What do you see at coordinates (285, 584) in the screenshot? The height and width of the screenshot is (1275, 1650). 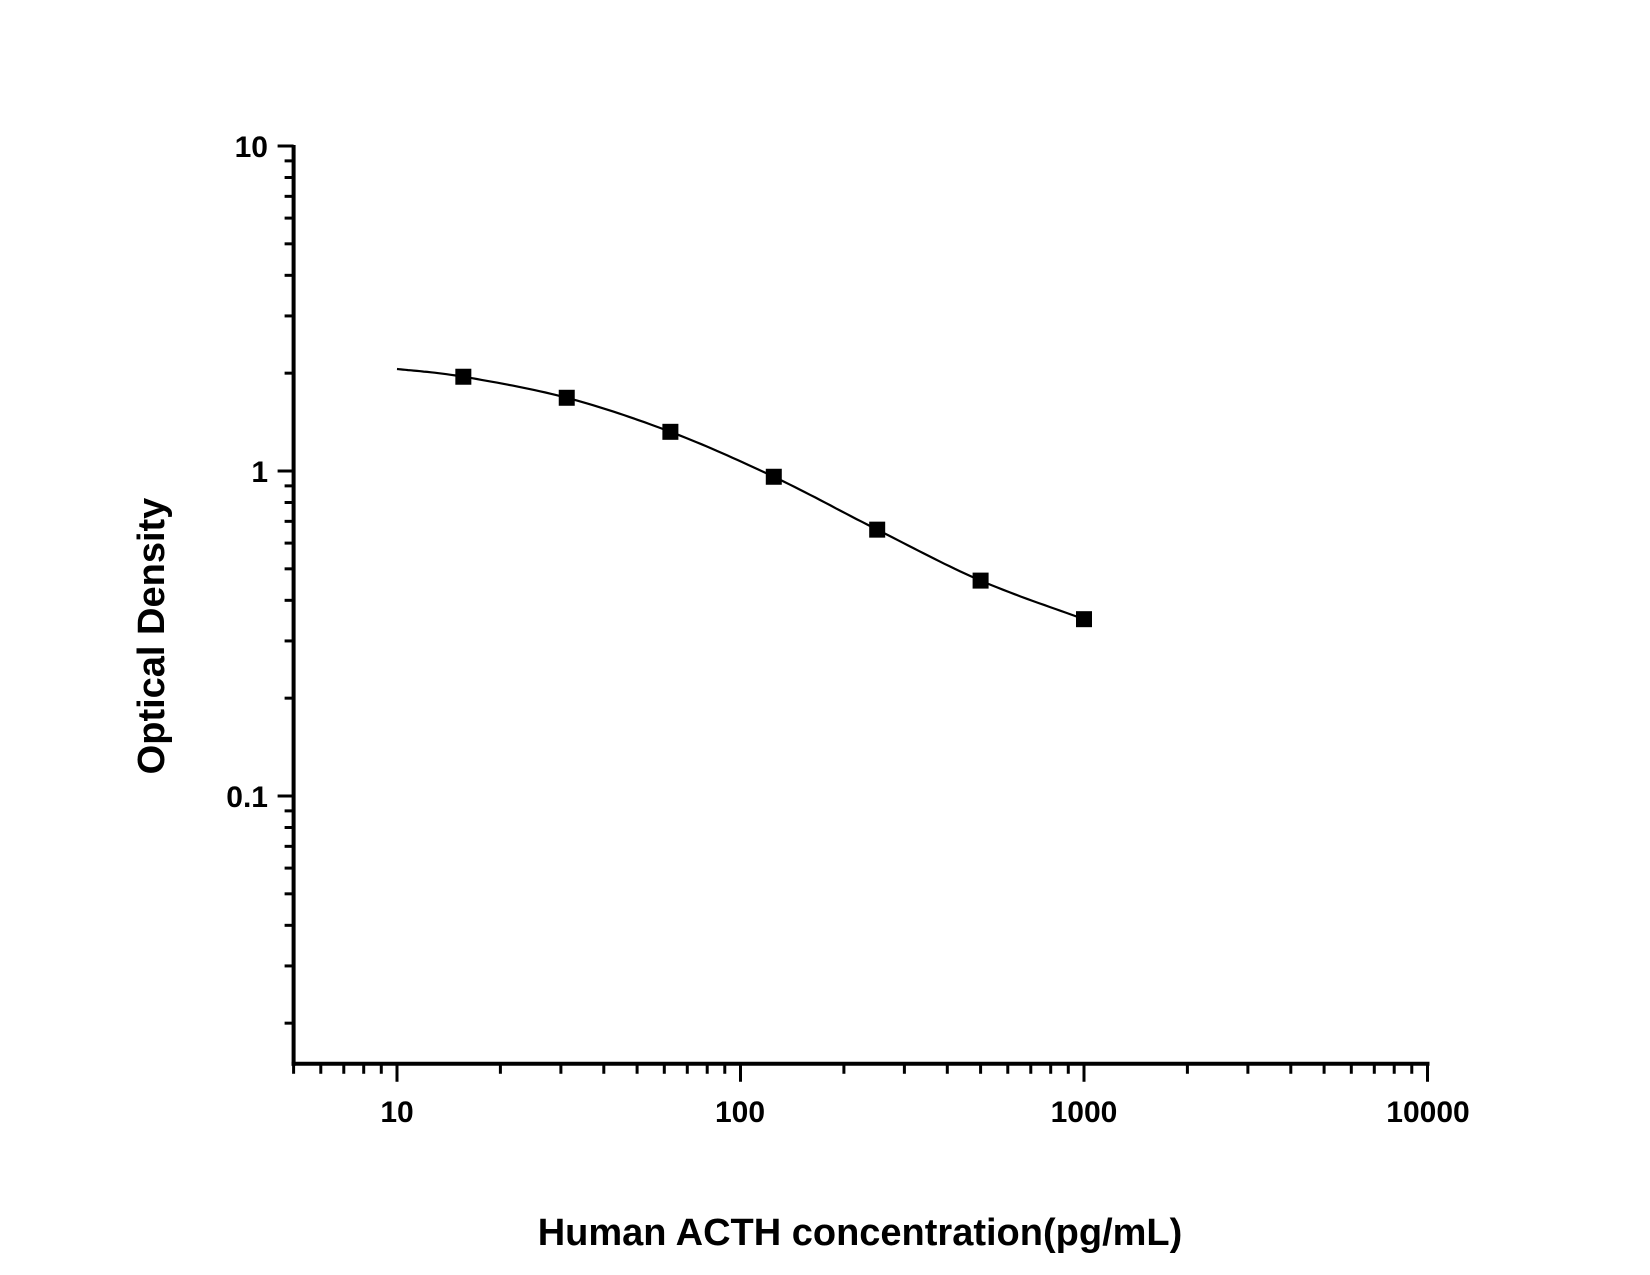 I see `y-axis-ticks` at bounding box center [285, 584].